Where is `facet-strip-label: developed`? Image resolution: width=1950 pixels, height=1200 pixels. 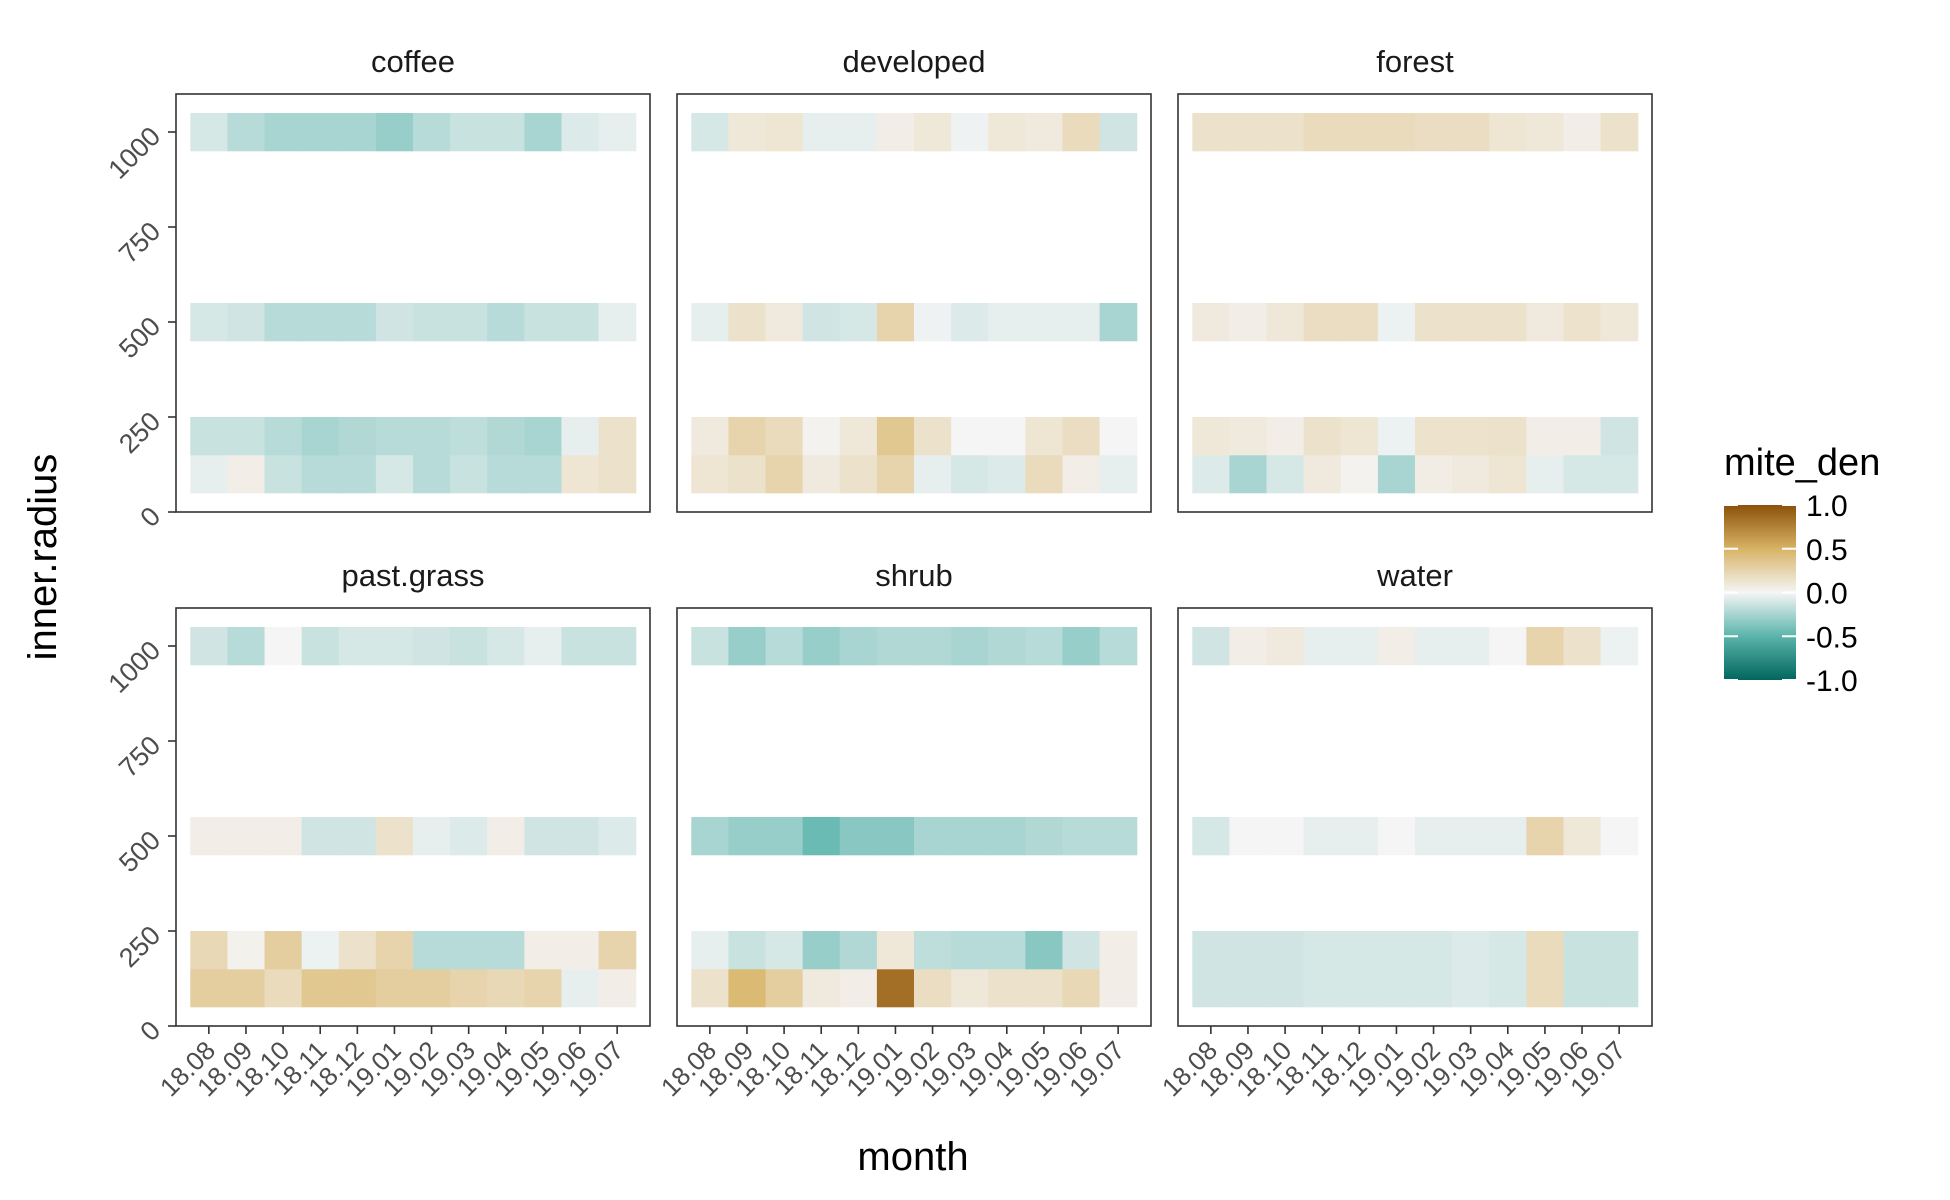
facet-strip-label: developed is located at coordinates (913, 61).